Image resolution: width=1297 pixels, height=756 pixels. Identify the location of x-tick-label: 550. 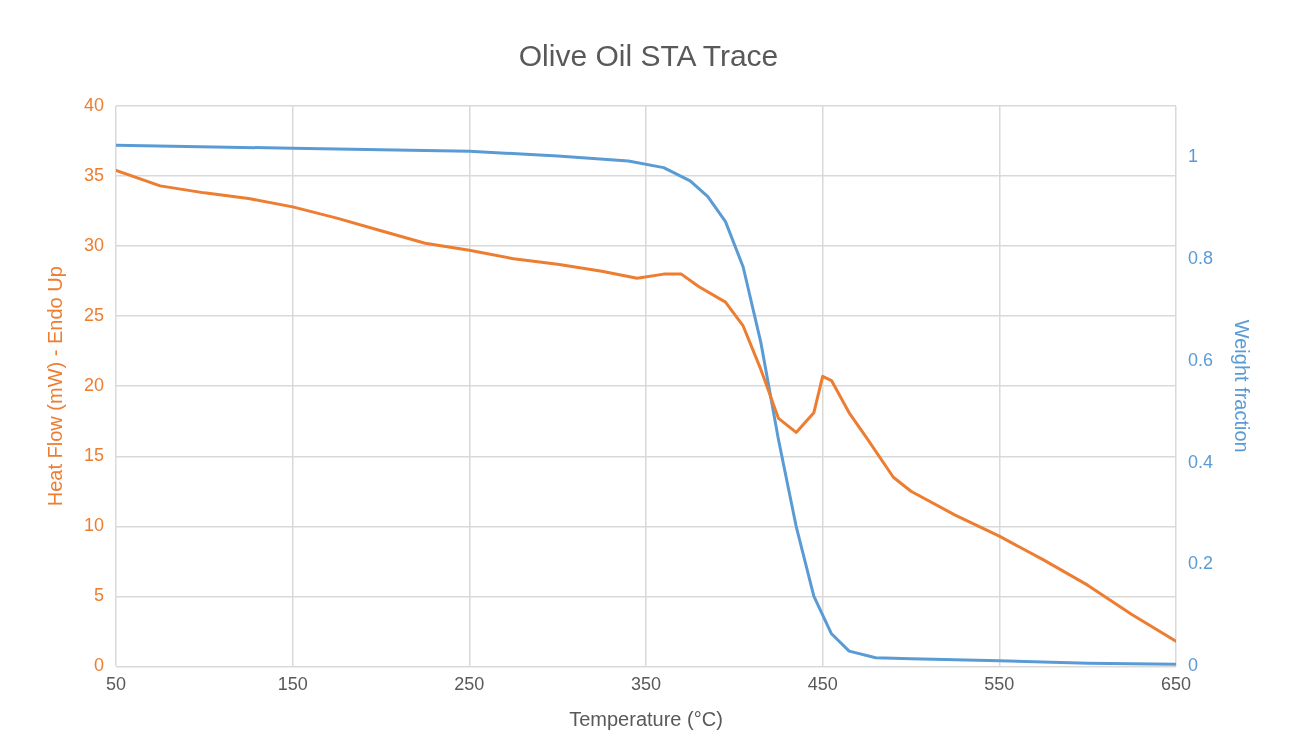
(999, 684).